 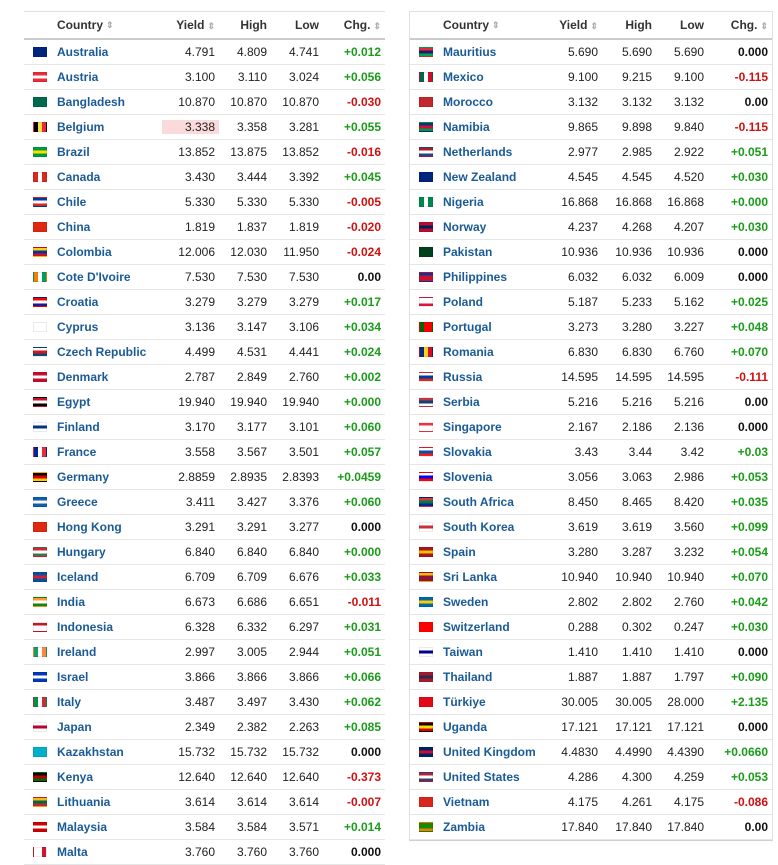 I want to click on country-link: Finland, so click(x=78, y=427).